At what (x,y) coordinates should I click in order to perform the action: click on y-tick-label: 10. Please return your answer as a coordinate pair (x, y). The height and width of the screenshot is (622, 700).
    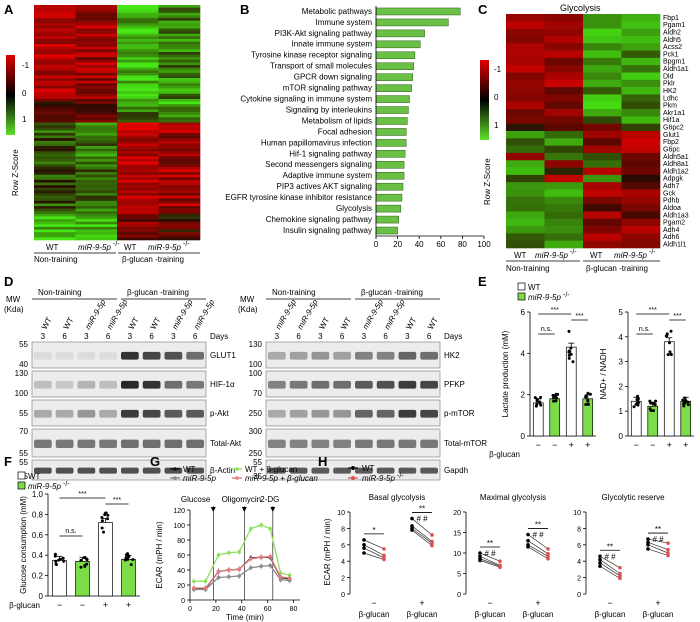
    Looking at the image, I should click on (457, 554).